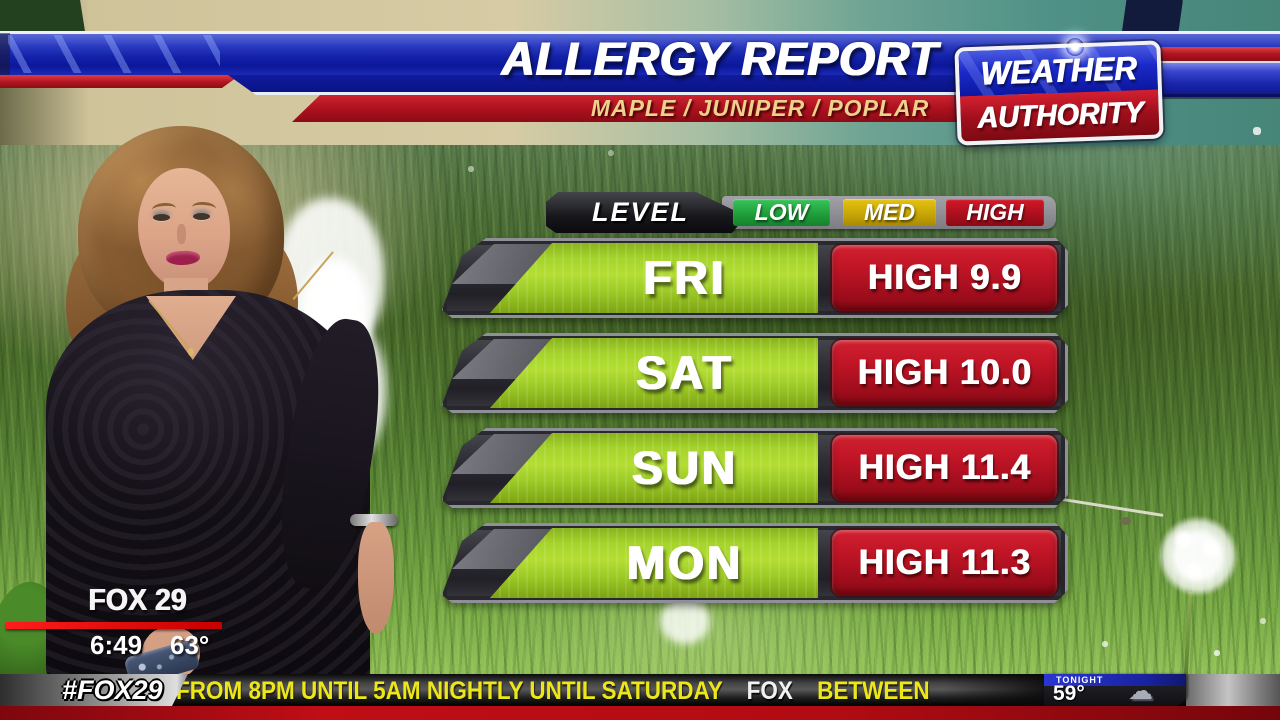 Image resolution: width=1280 pixels, height=720 pixels. What do you see at coordinates (374, 520) in the screenshot?
I see `presenter-bracelet` at bounding box center [374, 520].